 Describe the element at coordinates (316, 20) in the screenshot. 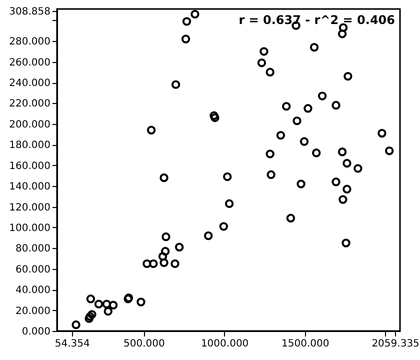

I see `annotation: r = 0.637 - r^2 = 0.406` at that location.